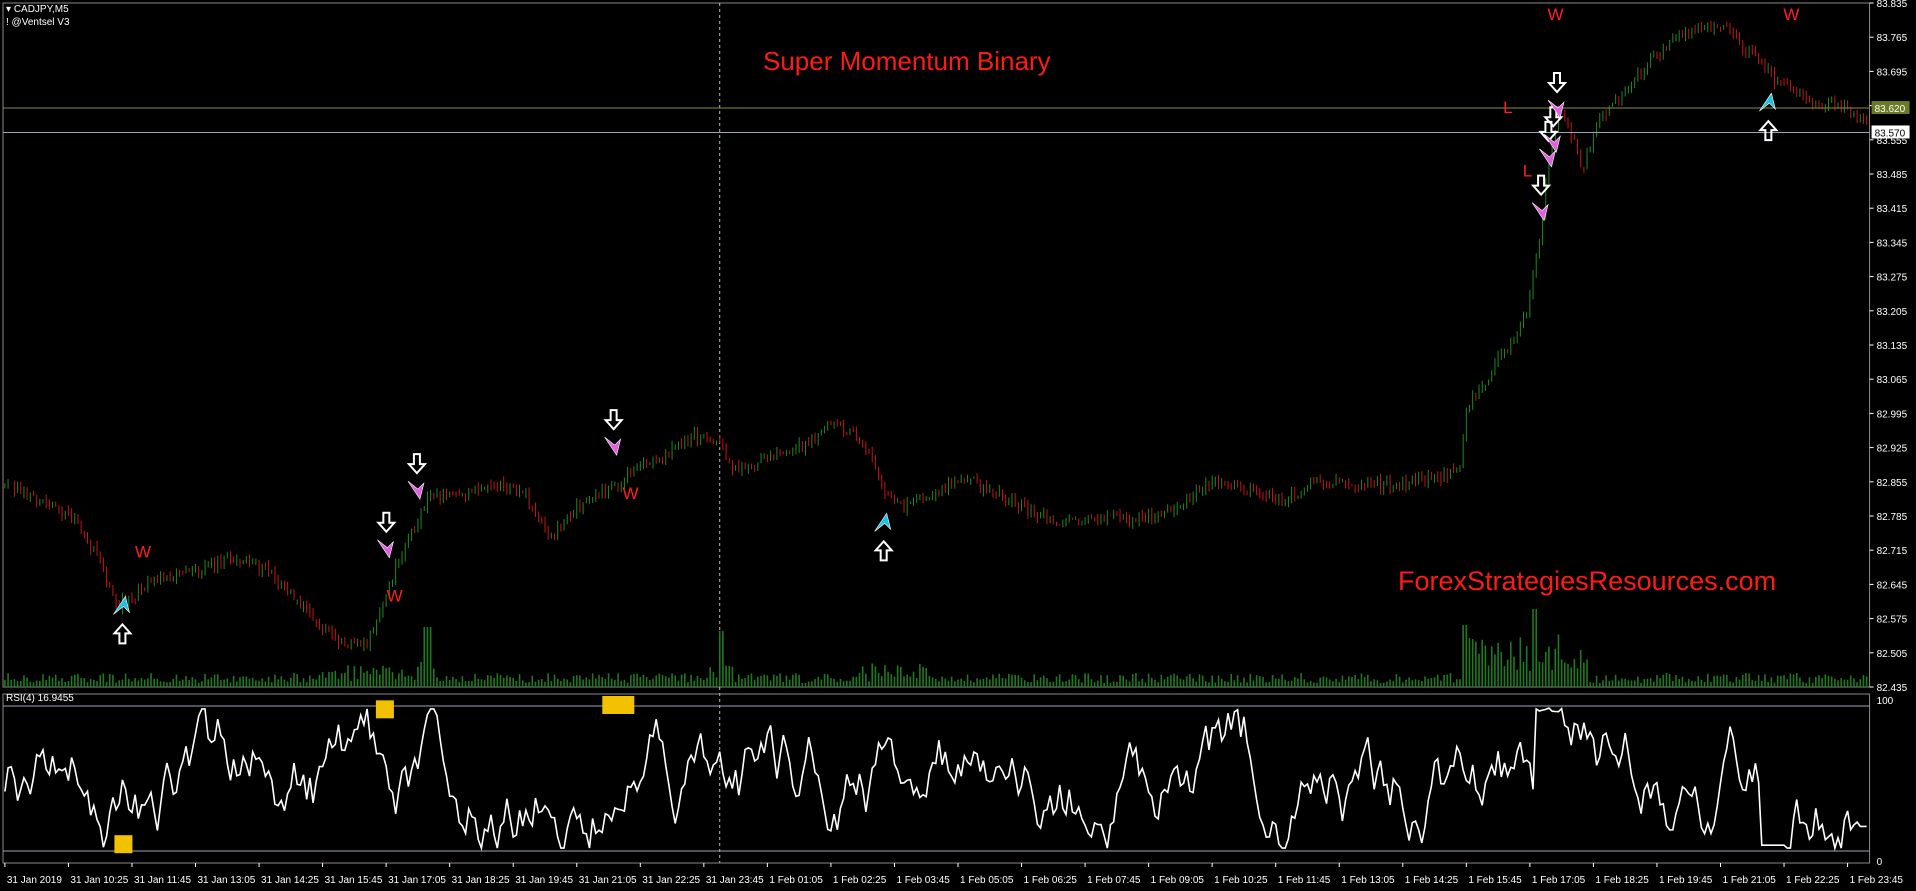  I want to click on price-axis-label: 83.345, so click(1892, 243).